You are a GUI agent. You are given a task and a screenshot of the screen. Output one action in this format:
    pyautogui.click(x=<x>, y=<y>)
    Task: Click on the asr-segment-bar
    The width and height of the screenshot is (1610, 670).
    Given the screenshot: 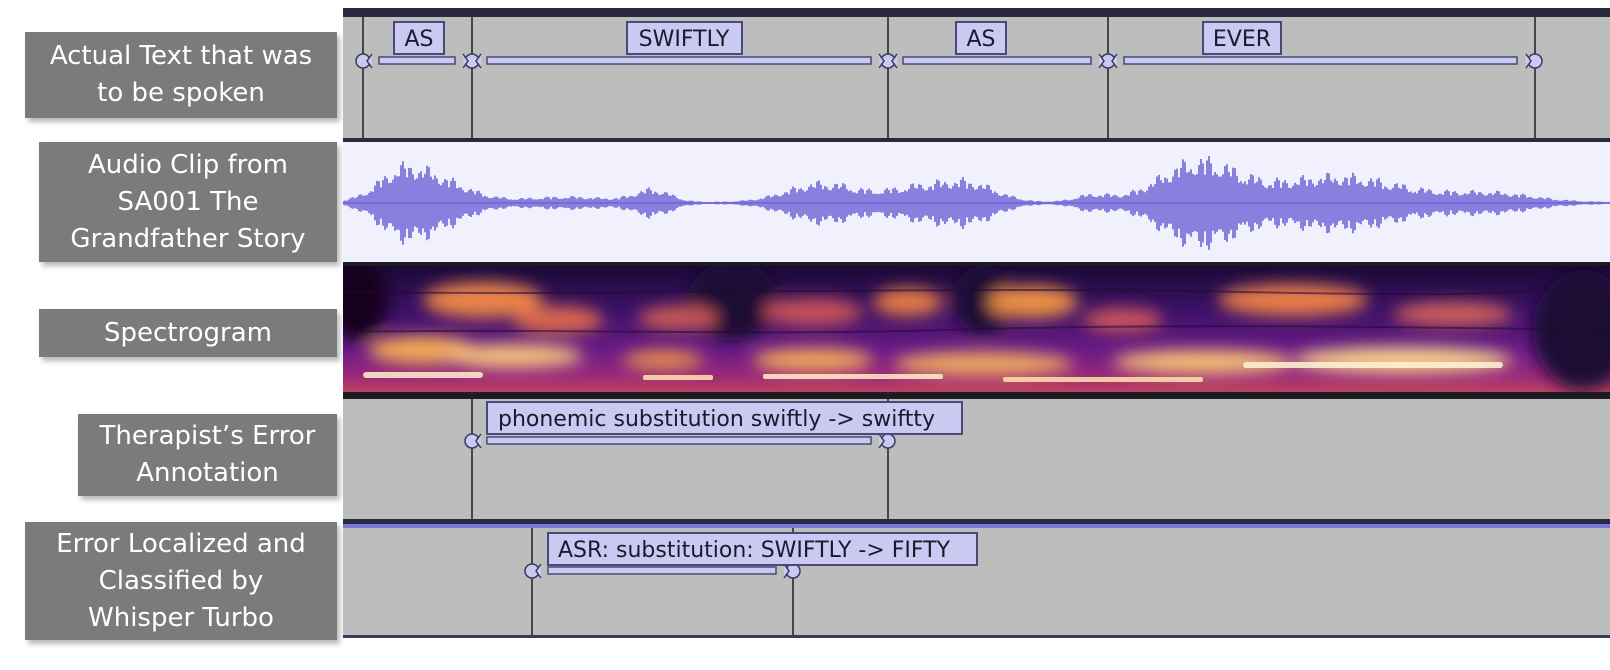 What is the action you would take?
    pyautogui.click(x=662, y=570)
    